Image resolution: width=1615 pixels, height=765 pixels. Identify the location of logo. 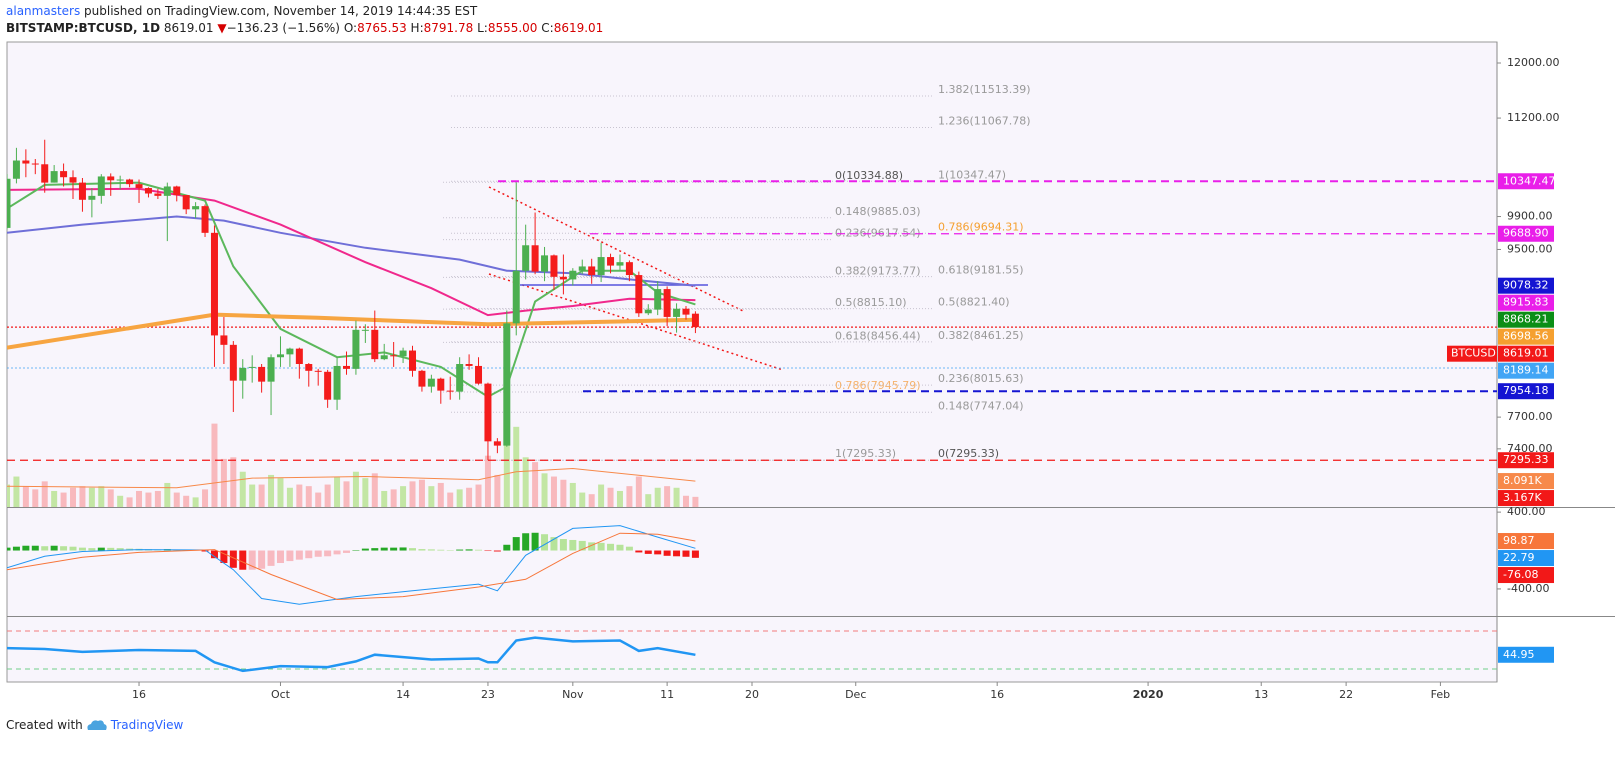
(97, 725).